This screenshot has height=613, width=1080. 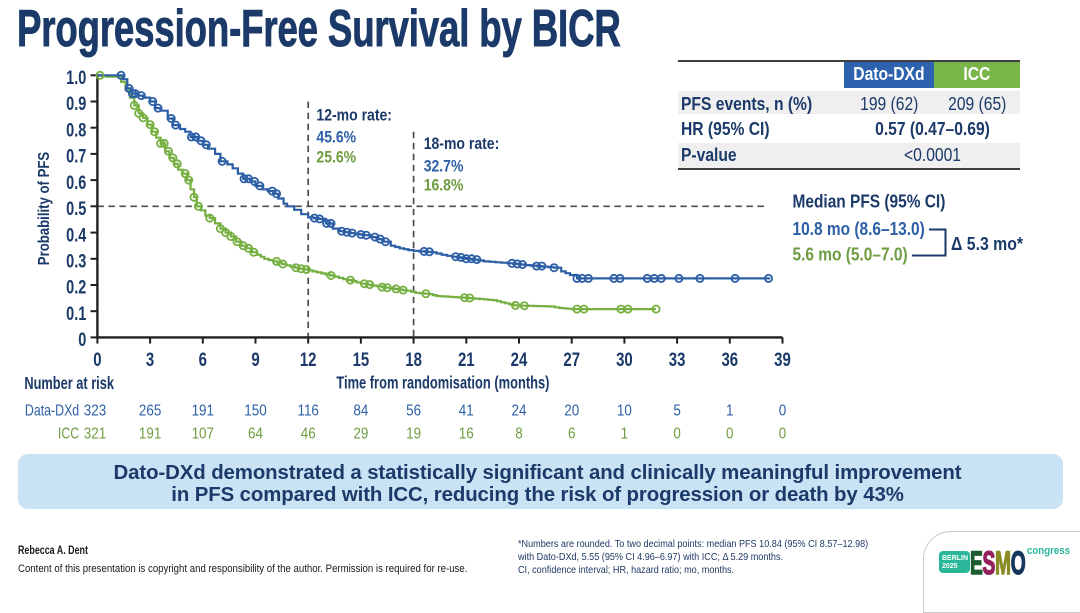 I want to click on svg-text: 12, so click(x=308, y=359).